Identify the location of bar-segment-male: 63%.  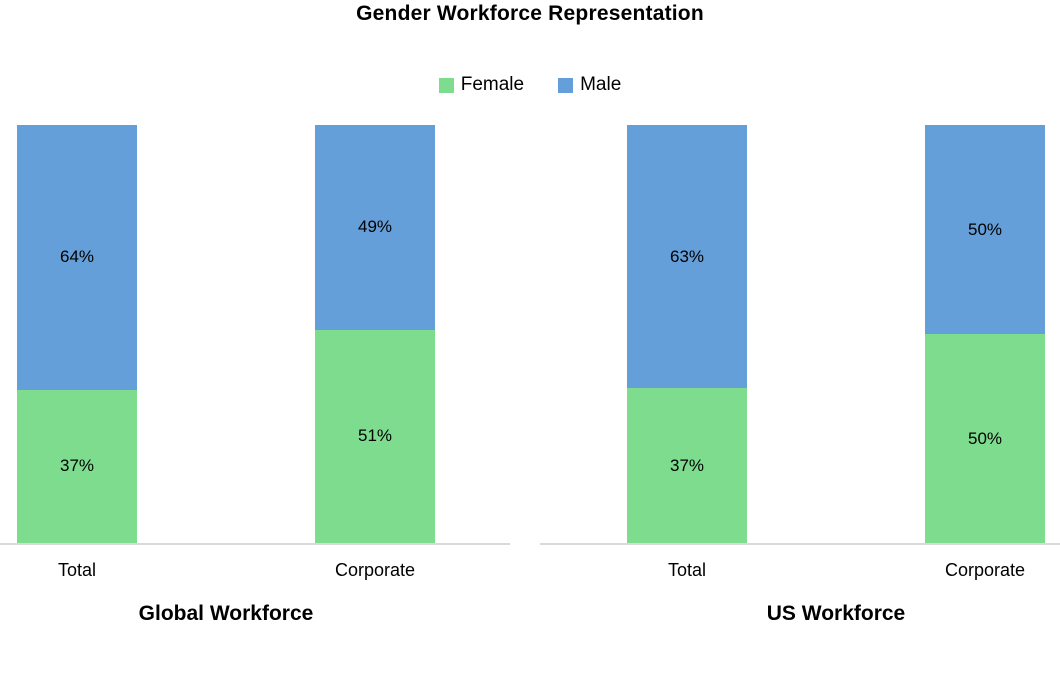
(687, 257).